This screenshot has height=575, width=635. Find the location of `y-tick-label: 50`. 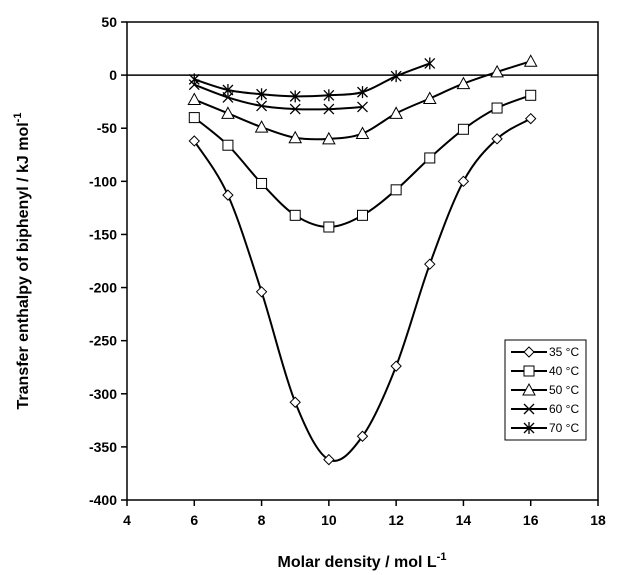

y-tick-label: 50 is located at coordinates (109, 22).